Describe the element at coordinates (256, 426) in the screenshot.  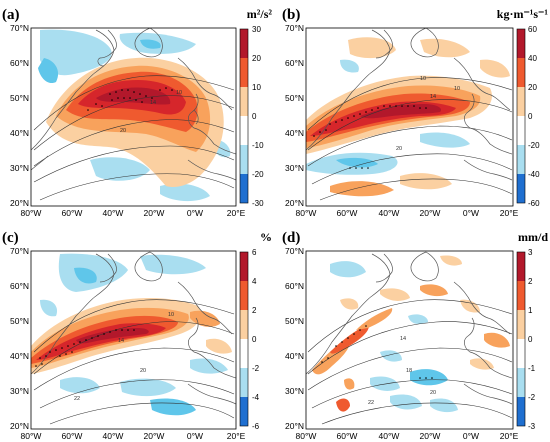
I see `svg-text: -6` at that location.